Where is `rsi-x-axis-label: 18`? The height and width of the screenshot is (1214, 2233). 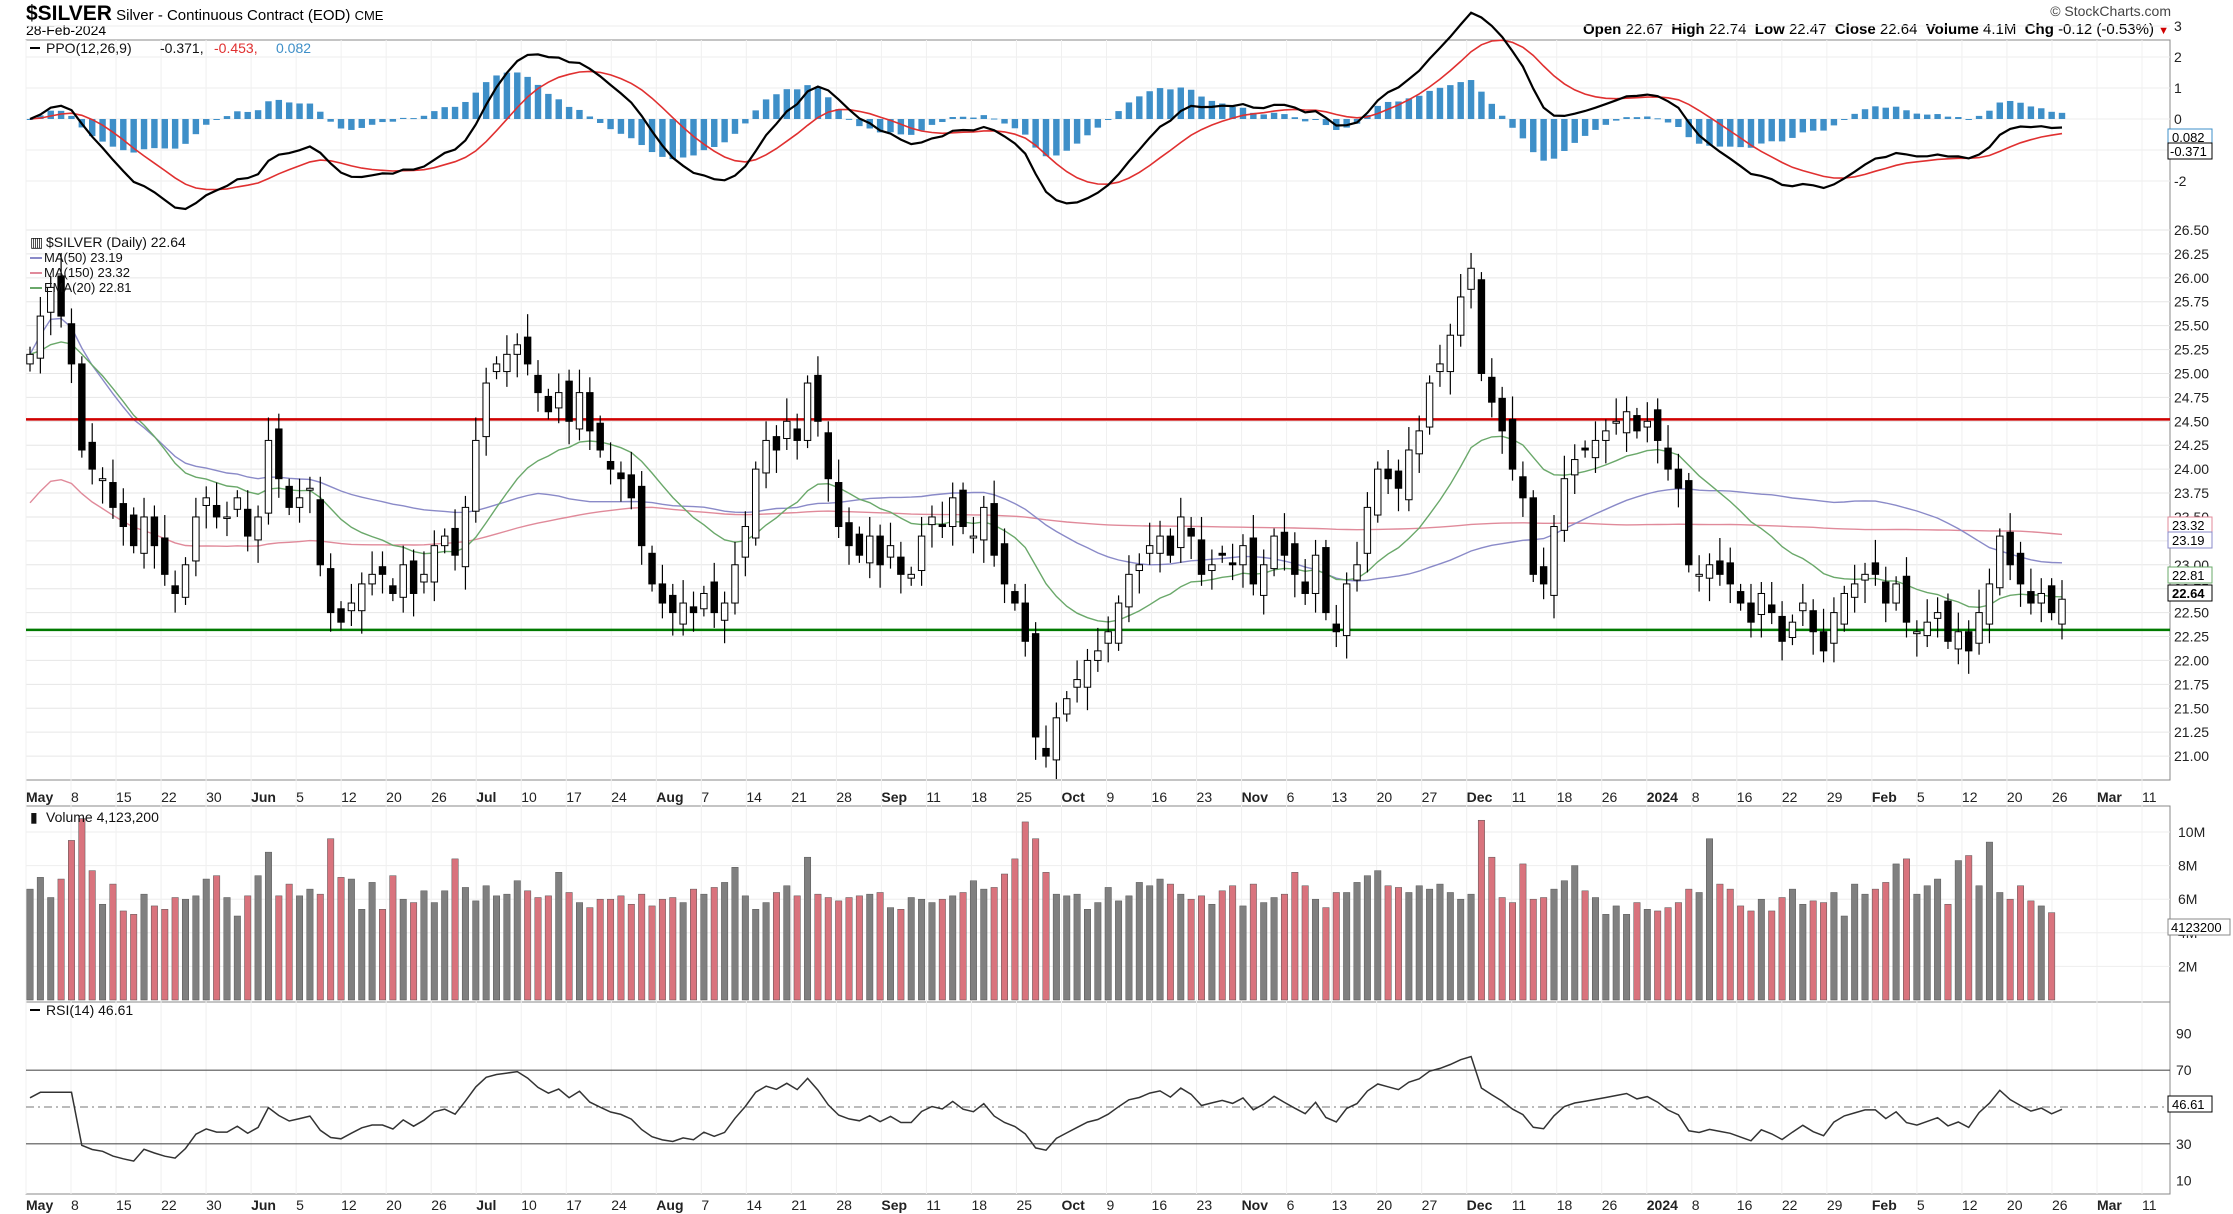 rsi-x-axis-label: 18 is located at coordinates (1565, 1205).